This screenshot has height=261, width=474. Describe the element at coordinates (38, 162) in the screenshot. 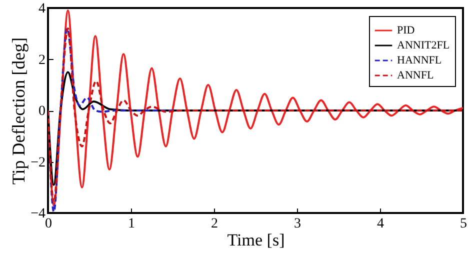

I see `y-tick-label: −2` at that location.